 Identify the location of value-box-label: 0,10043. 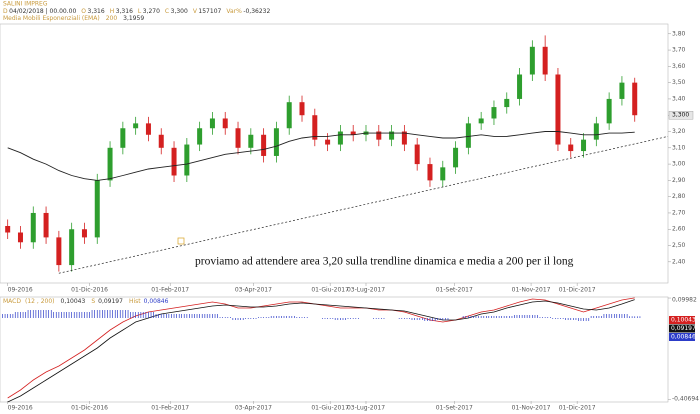
(683, 320).